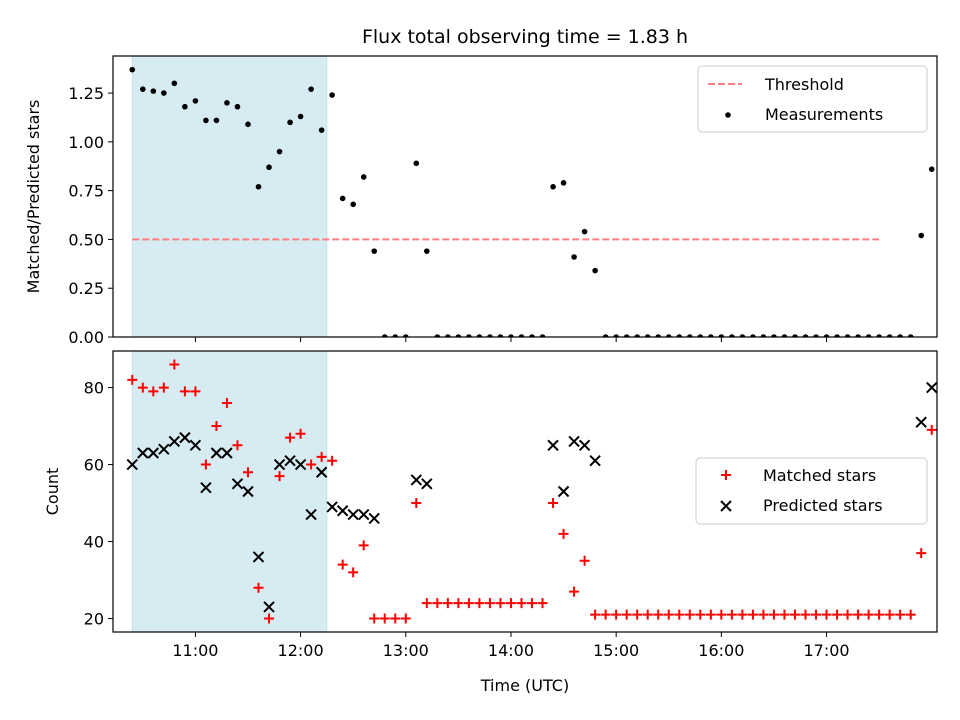 The width and height of the screenshot is (960, 720). I want to click on chart-title: Flux total observing time = 1.83 h, so click(525, 37).